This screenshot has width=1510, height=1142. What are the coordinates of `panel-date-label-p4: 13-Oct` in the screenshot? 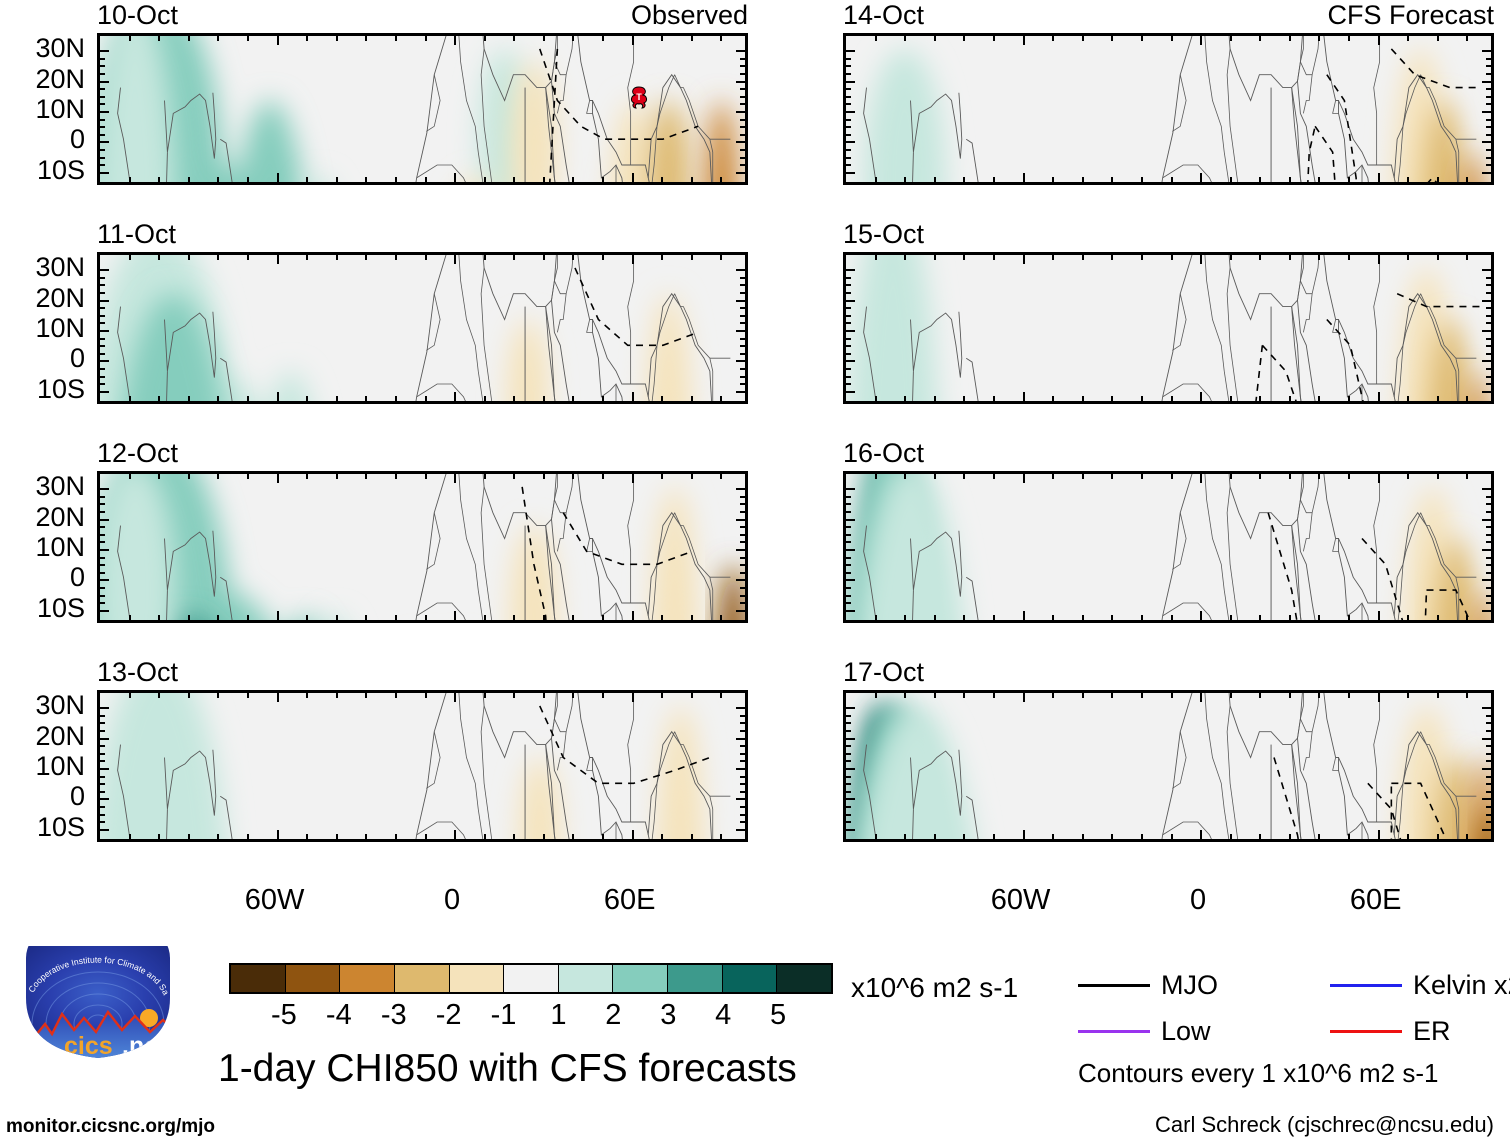 It's located at (138, 672).